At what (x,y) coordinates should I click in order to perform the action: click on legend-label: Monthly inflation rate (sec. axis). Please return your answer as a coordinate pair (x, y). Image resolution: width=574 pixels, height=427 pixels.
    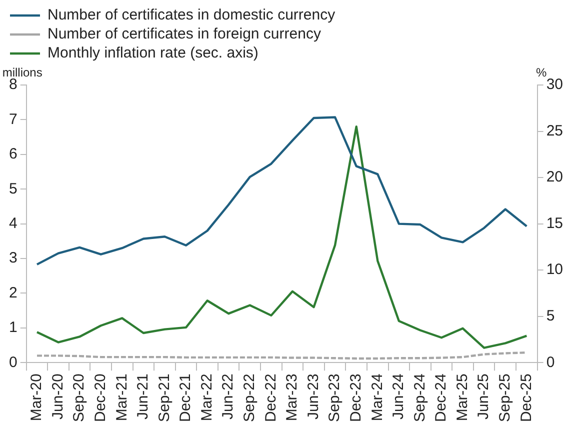
    Looking at the image, I should click on (153, 53).